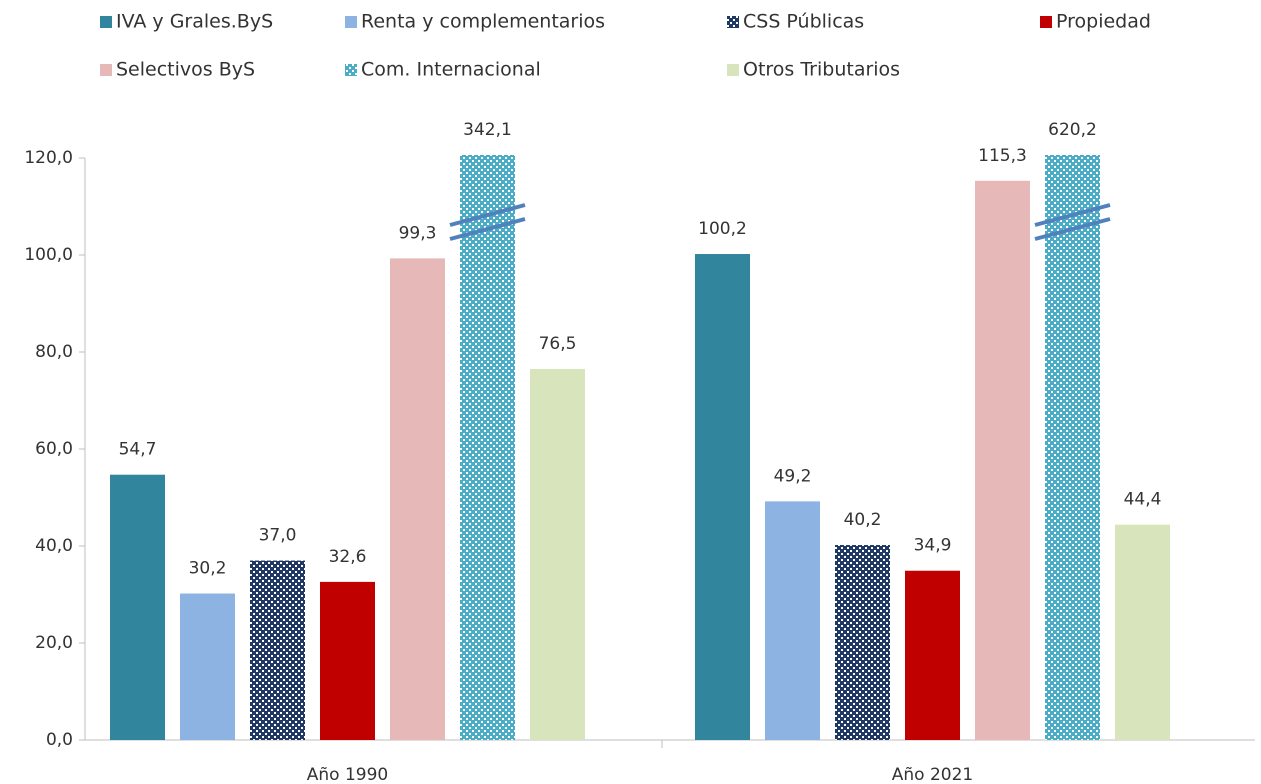 The width and height of the screenshot is (1261, 784). I want to click on data-label: 100,2, so click(722, 229).